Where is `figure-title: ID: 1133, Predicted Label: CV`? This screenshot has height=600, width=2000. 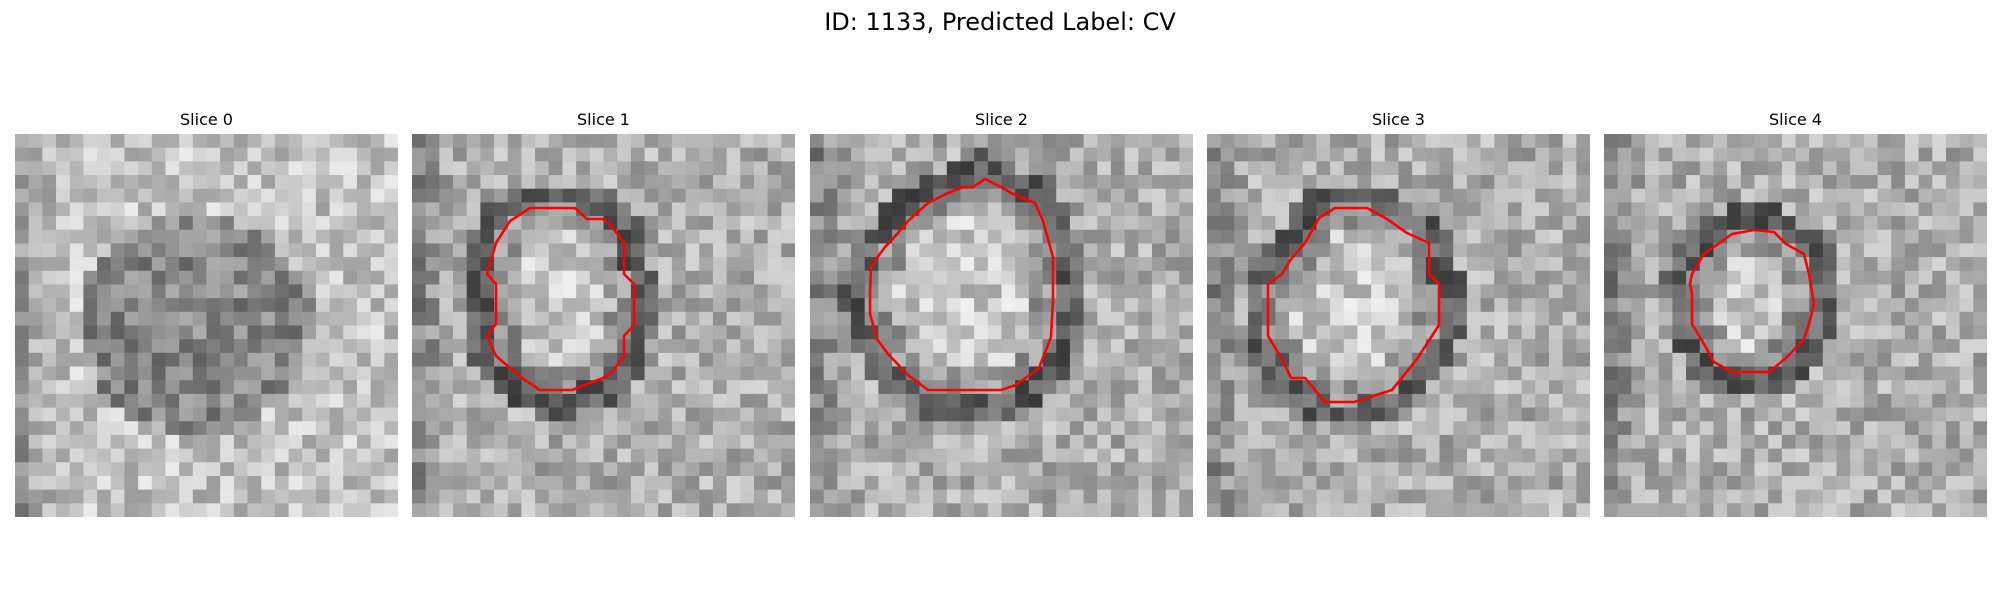
figure-title: ID: 1133, Predicted Label: CV is located at coordinates (1000, 22).